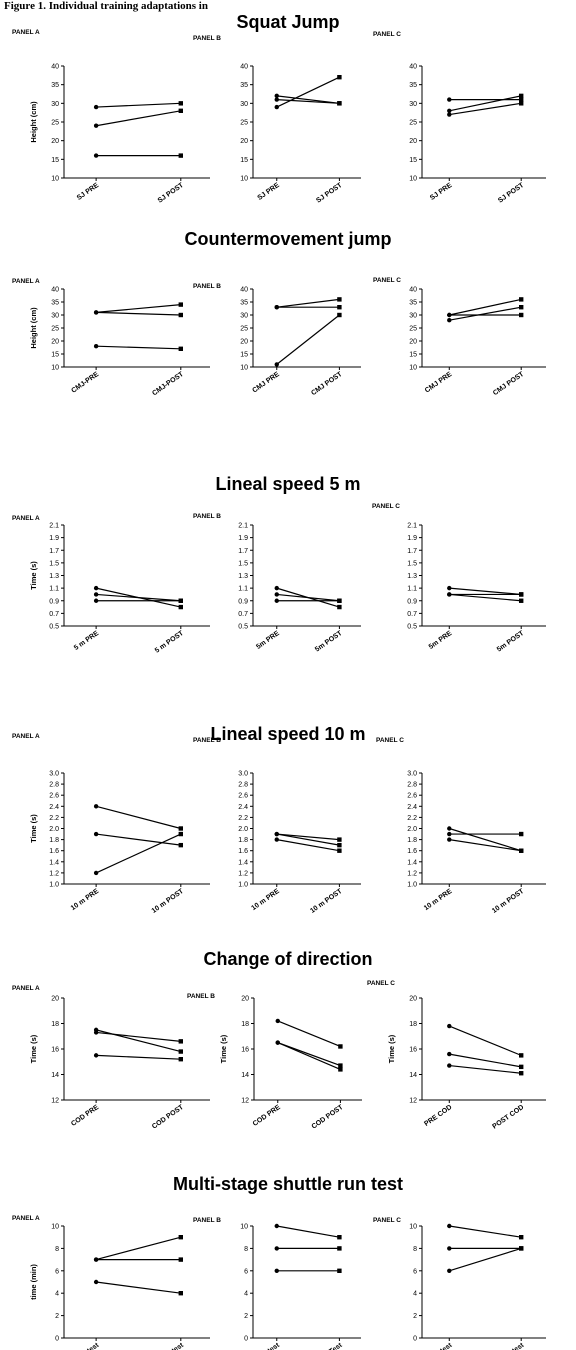  Describe the element at coordinates (55, 160) in the screenshot. I see `y-tick-label: 15` at that location.